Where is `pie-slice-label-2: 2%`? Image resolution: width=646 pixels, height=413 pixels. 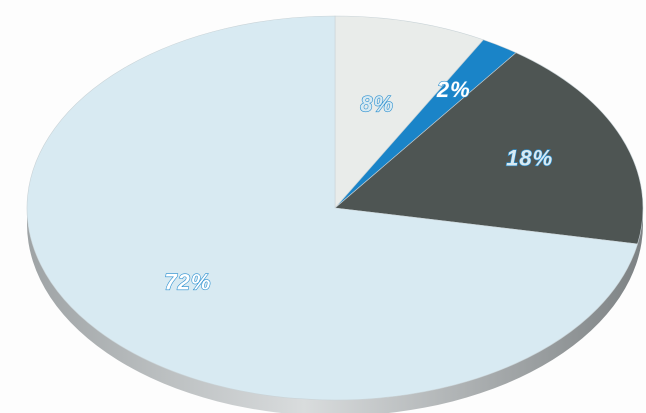 pie-slice-label-2: 2% is located at coordinates (453, 89).